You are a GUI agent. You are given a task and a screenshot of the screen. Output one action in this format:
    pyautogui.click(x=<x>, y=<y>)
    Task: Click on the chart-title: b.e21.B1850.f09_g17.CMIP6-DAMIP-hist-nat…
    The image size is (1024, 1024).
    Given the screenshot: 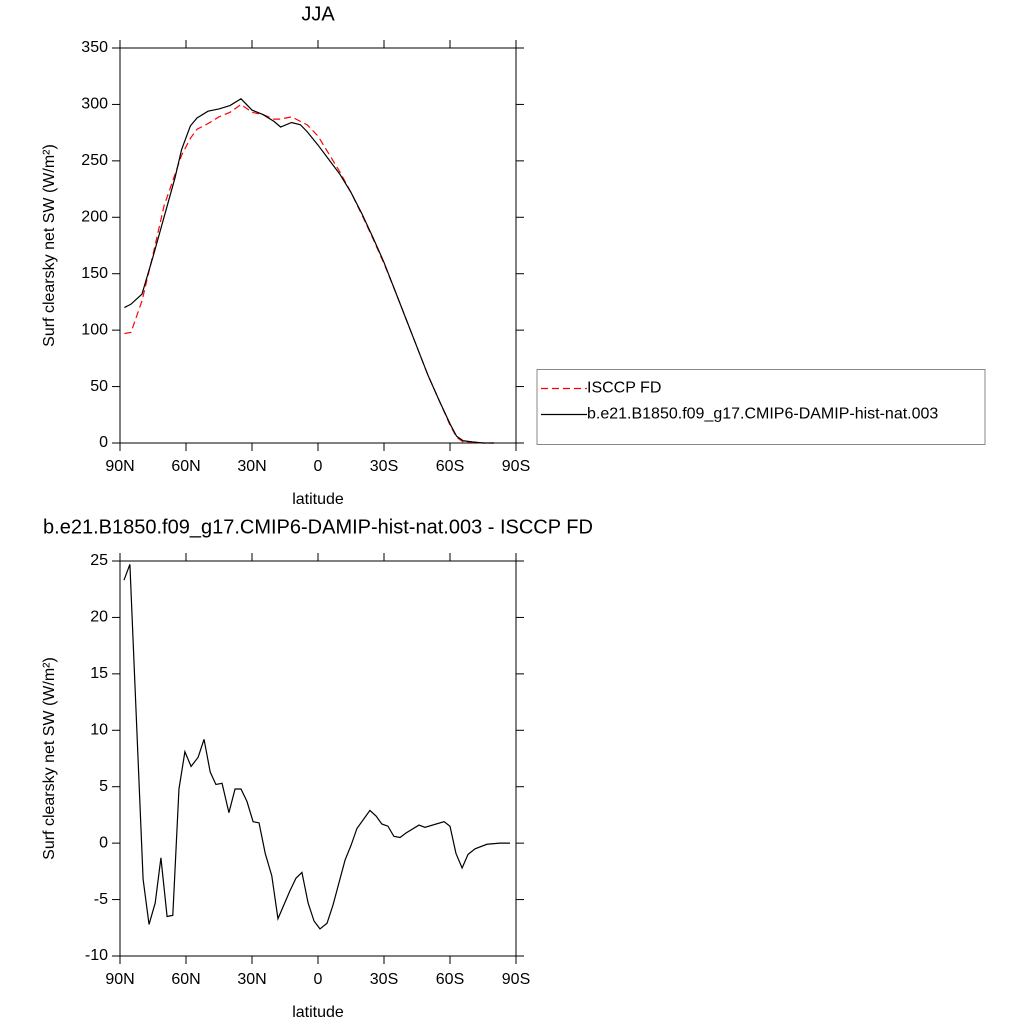 What is the action you would take?
    pyautogui.click(x=318, y=527)
    